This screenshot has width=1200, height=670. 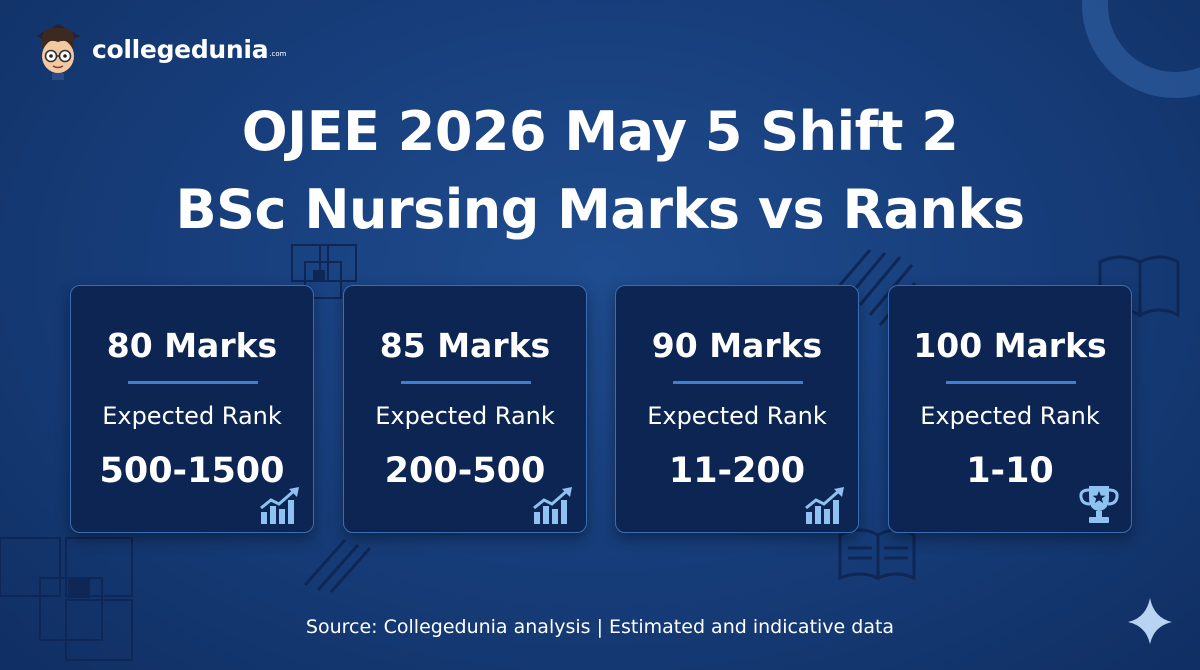 I want to click on rank-card-90: 90 Marks Expected Rank 11-200, so click(x=737, y=409).